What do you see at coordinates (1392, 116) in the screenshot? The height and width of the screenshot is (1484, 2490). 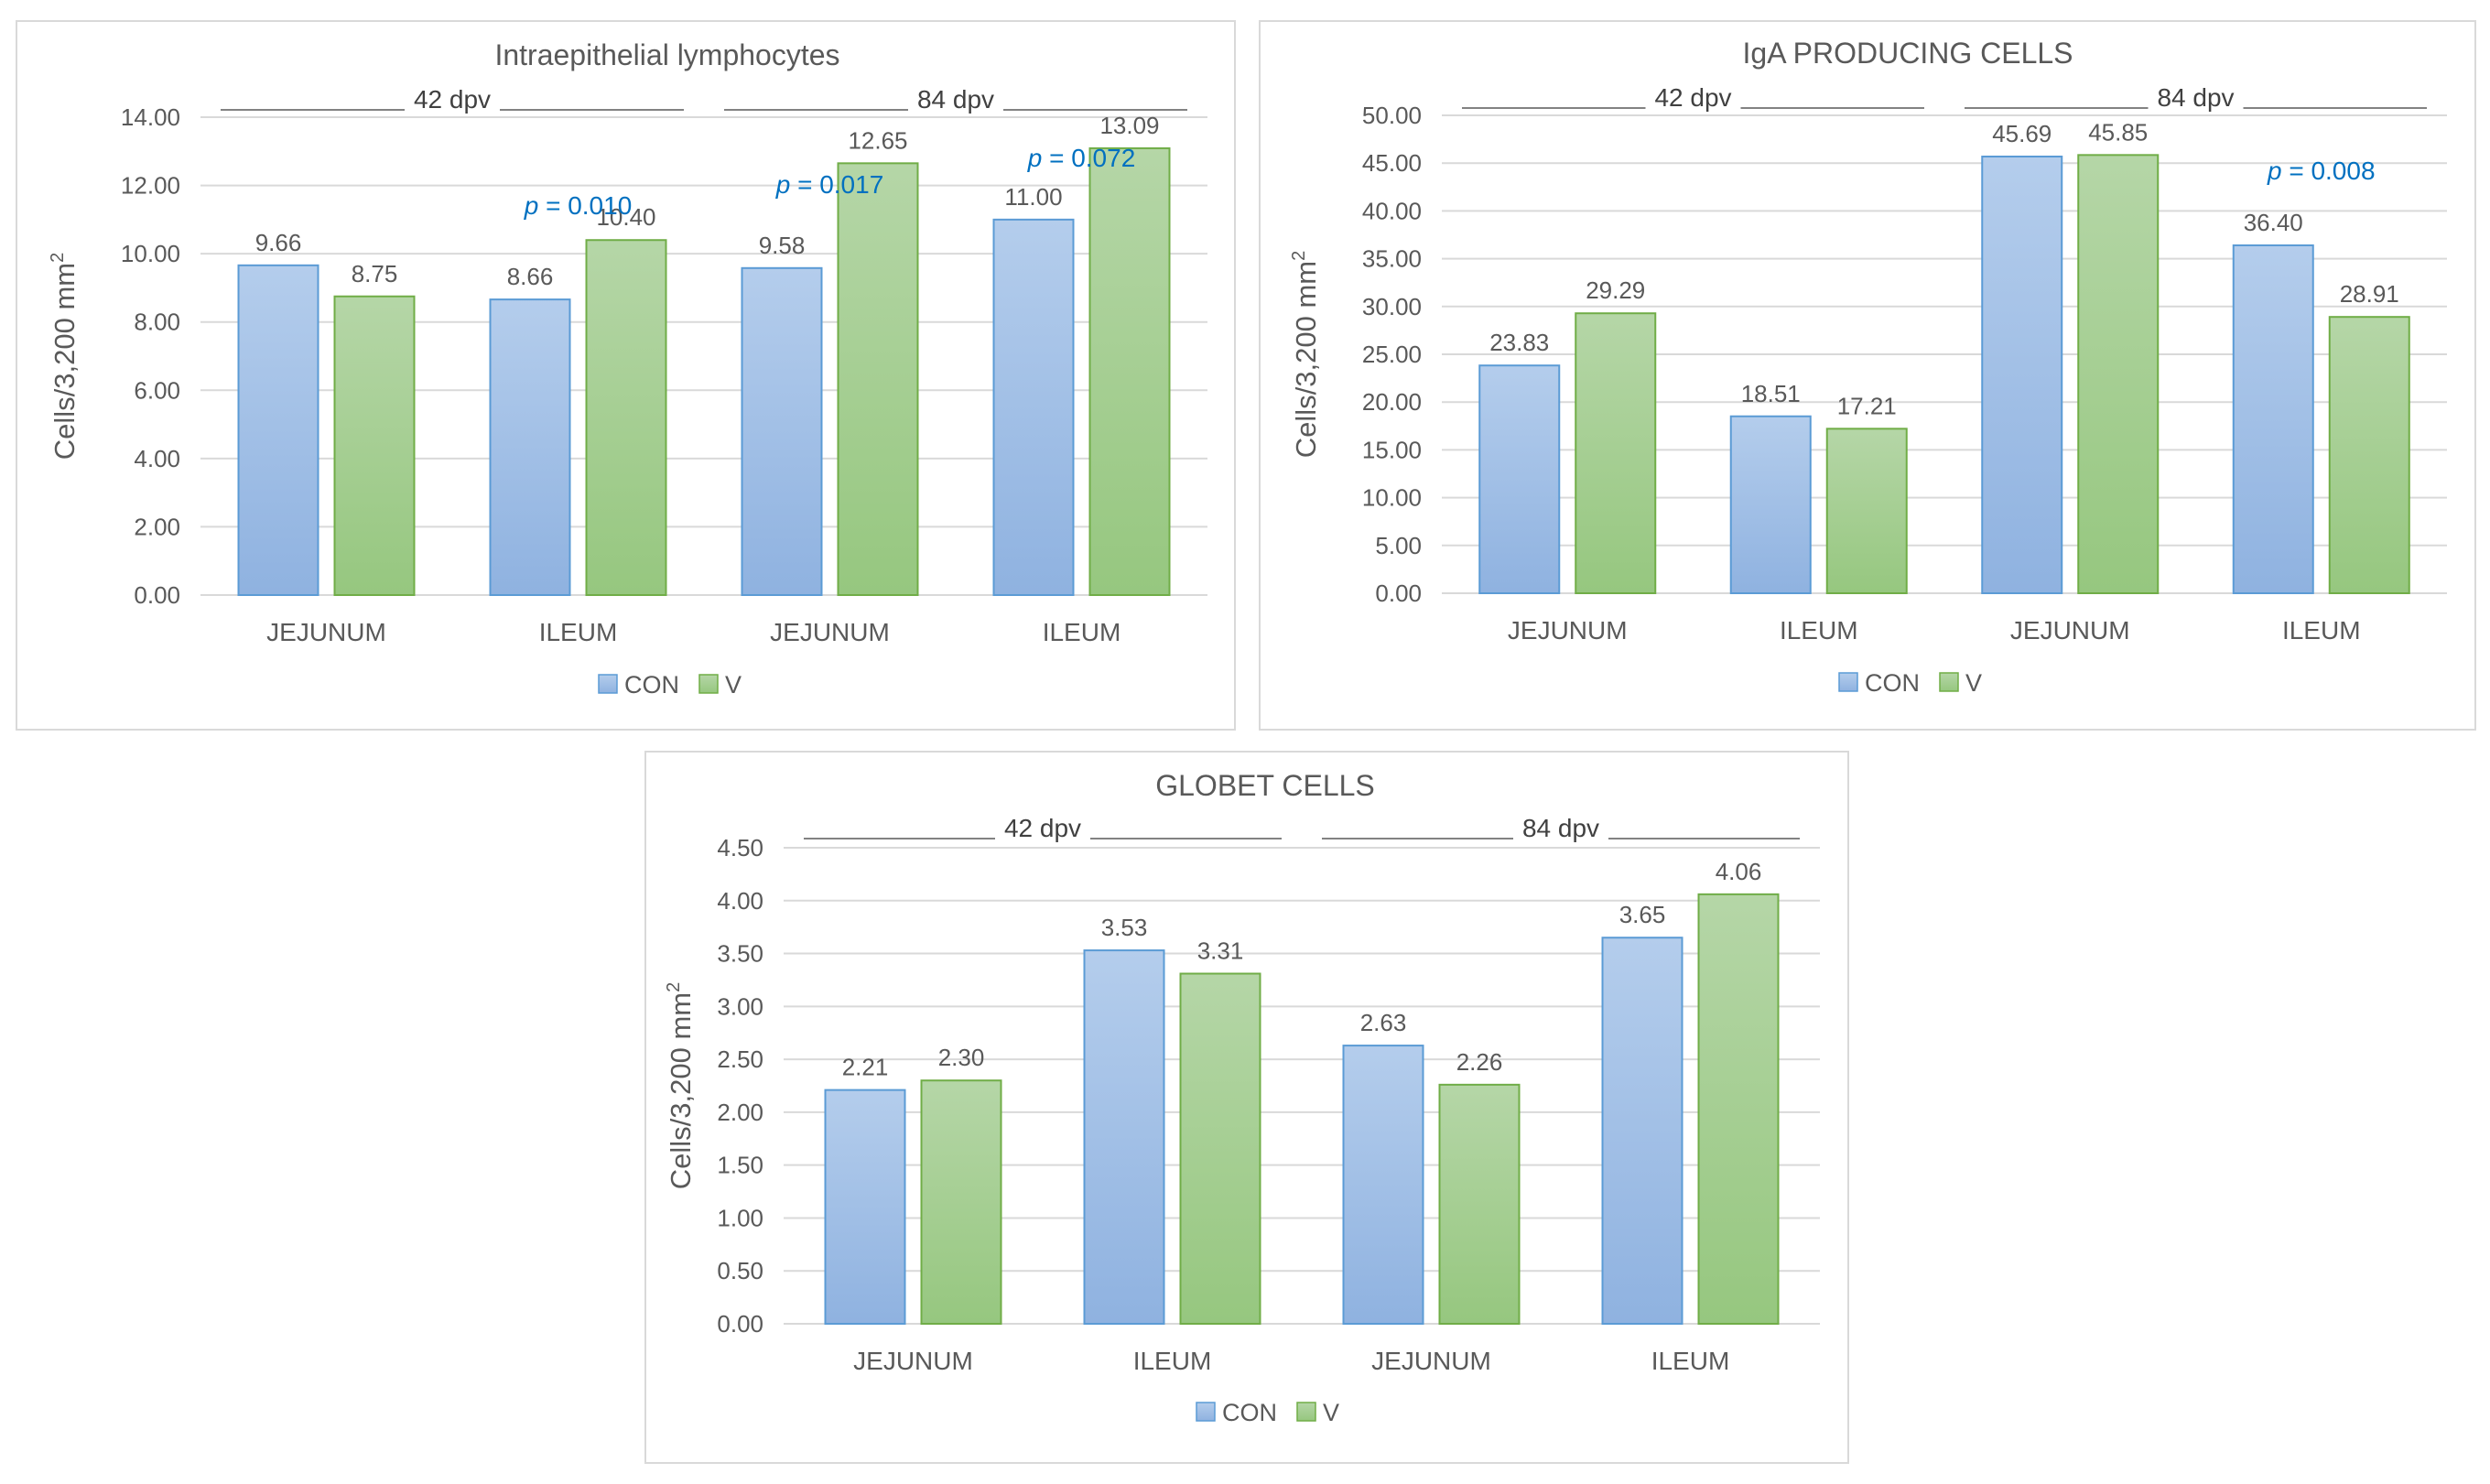 I see `y-tick-label: 50.00` at bounding box center [1392, 116].